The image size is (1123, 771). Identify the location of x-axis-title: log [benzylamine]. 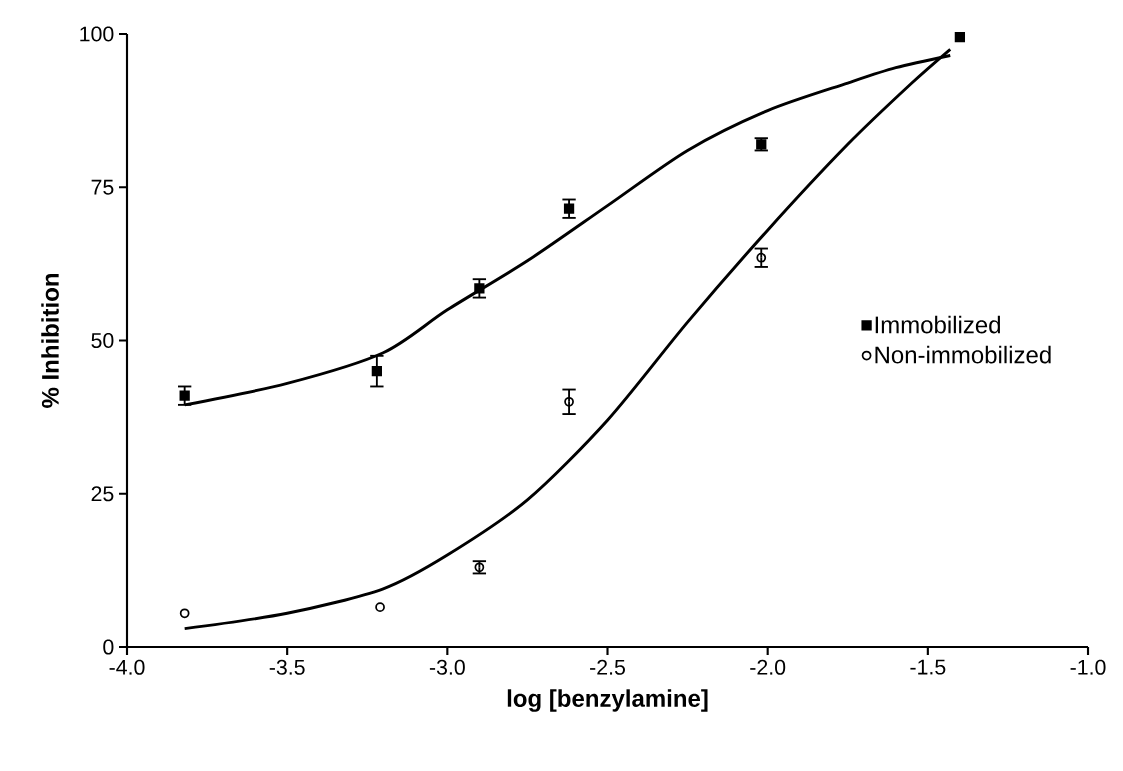
(607, 700).